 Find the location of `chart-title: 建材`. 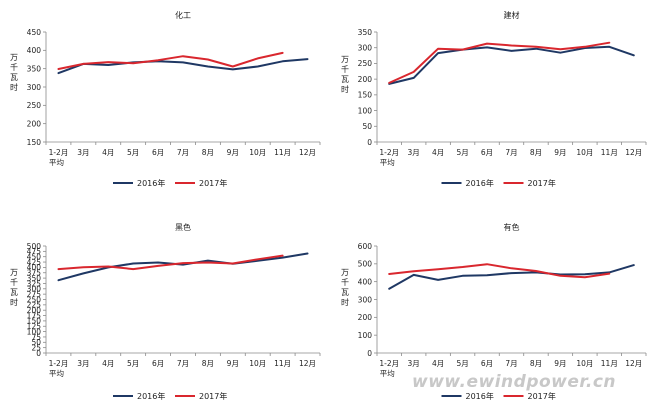

chart-title: 建材 is located at coordinates (512, 15).